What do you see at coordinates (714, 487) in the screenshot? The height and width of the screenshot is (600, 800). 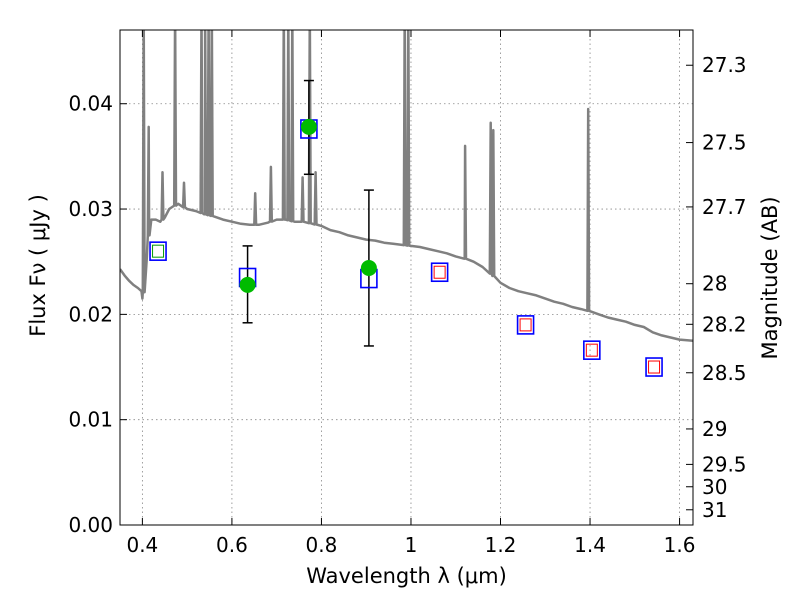 I see `mag-tick-label: 30` at bounding box center [714, 487].